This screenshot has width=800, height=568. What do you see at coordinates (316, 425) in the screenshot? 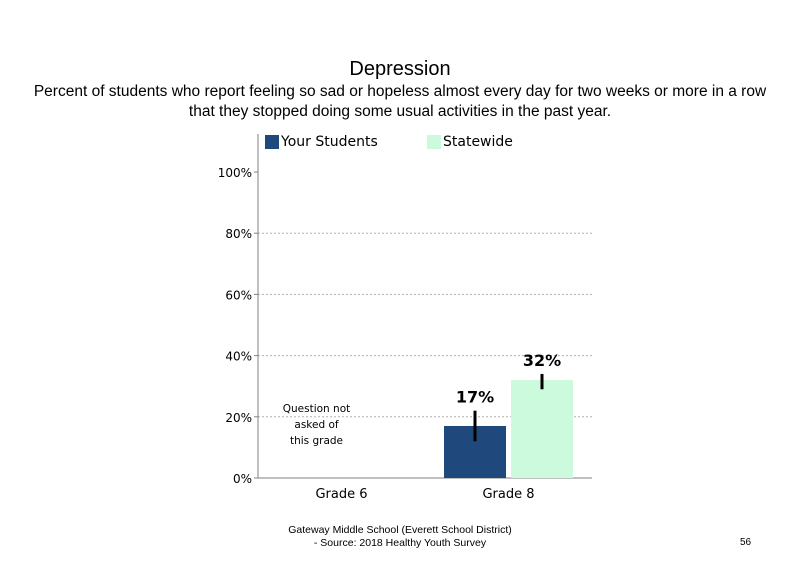
I see `not-asked-annotation: asked of` at bounding box center [316, 425].